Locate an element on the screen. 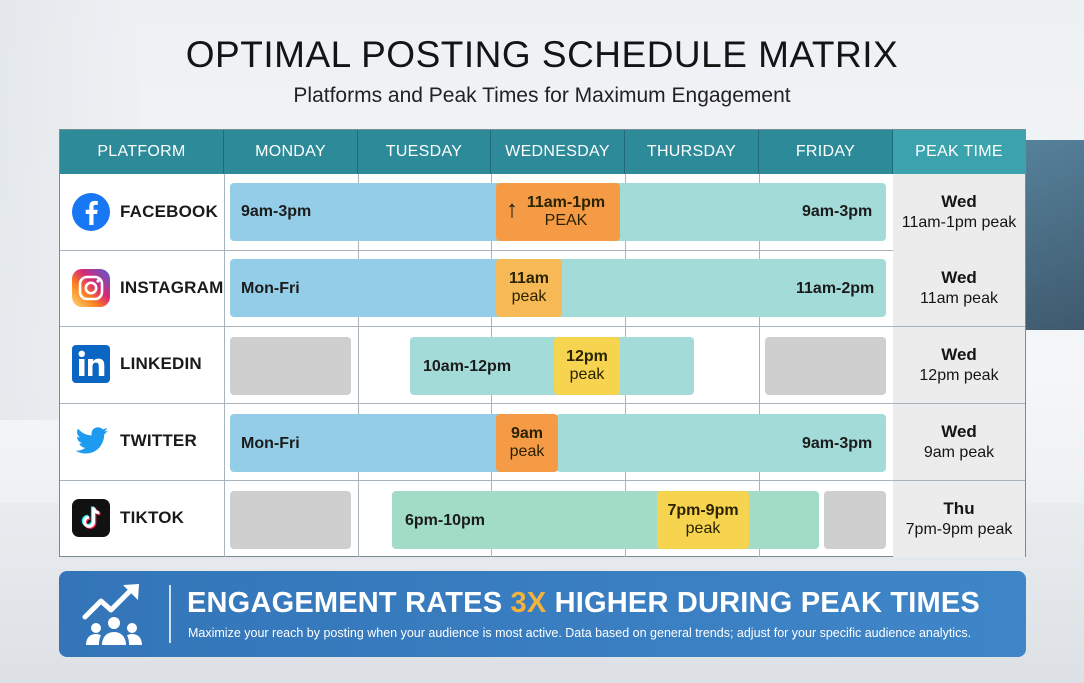 Image resolution: width=1084 pixels, height=683 pixels. peak-time-text: 11am-1pm peak is located at coordinates (959, 222).